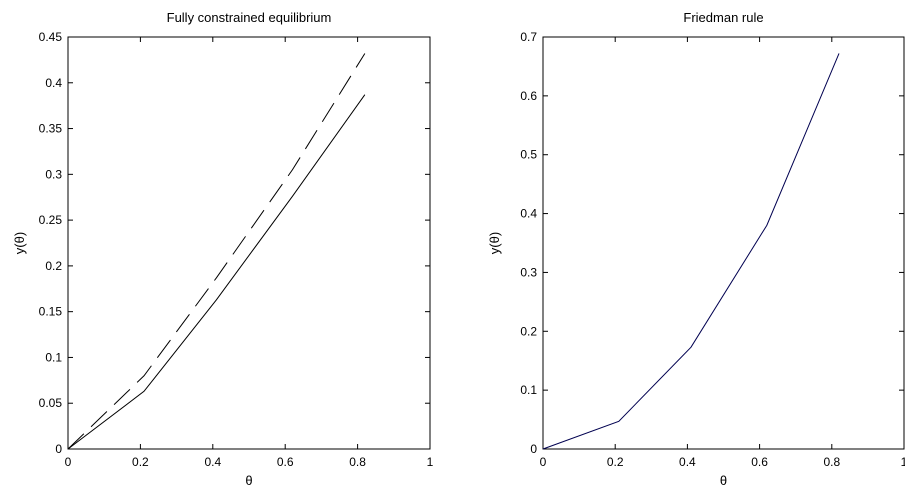  I want to click on y-tick-label: 0.05, so click(51, 403).